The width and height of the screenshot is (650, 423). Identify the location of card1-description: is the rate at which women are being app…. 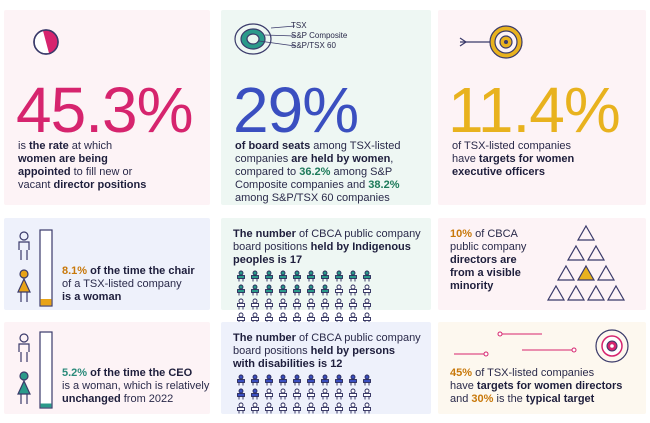
(82, 165).